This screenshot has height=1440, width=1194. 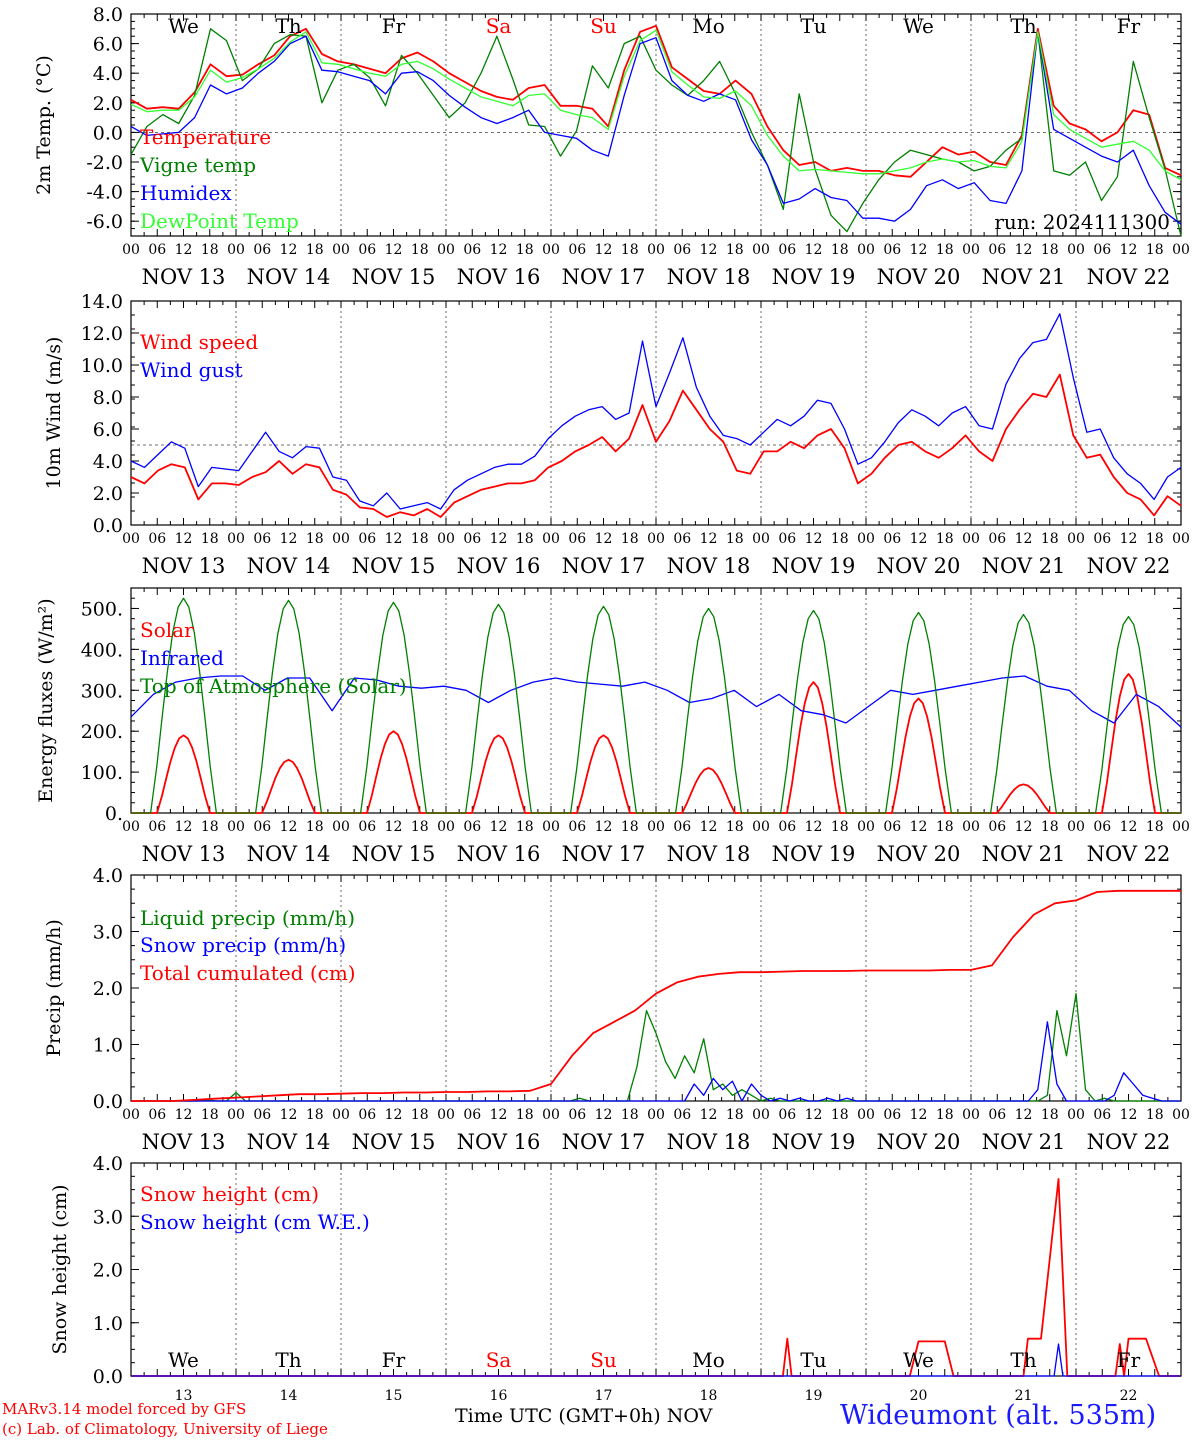 What do you see at coordinates (197, 165) in the screenshot?
I see `legend-vigne-temp: Vigne temp` at bounding box center [197, 165].